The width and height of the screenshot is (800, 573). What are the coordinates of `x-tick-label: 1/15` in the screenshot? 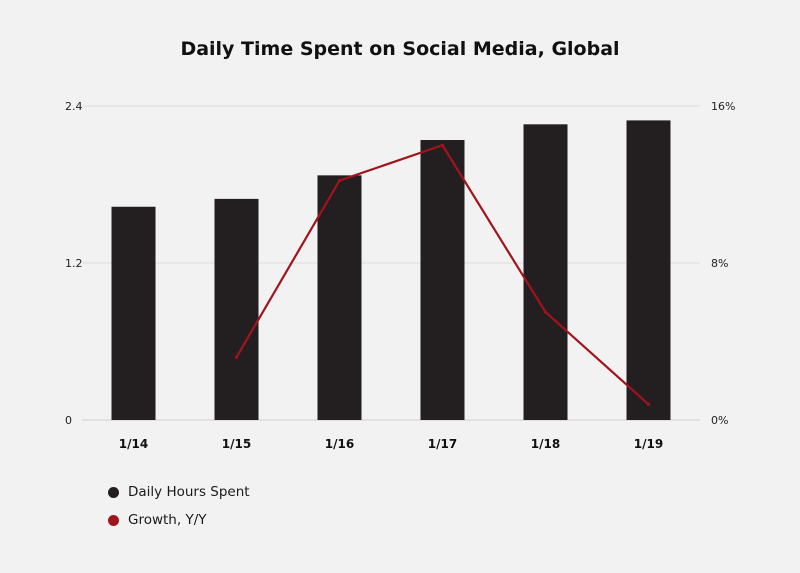 It's located at (236, 444).